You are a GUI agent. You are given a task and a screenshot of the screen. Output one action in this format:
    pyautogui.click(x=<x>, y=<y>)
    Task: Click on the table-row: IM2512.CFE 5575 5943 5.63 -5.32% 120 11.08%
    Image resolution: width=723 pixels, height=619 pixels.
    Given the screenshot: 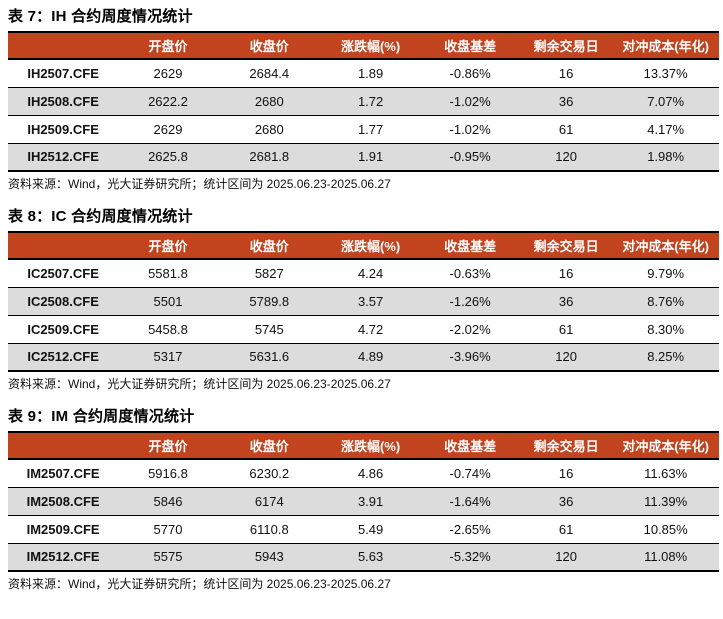 What is the action you would take?
    pyautogui.click(x=363, y=557)
    